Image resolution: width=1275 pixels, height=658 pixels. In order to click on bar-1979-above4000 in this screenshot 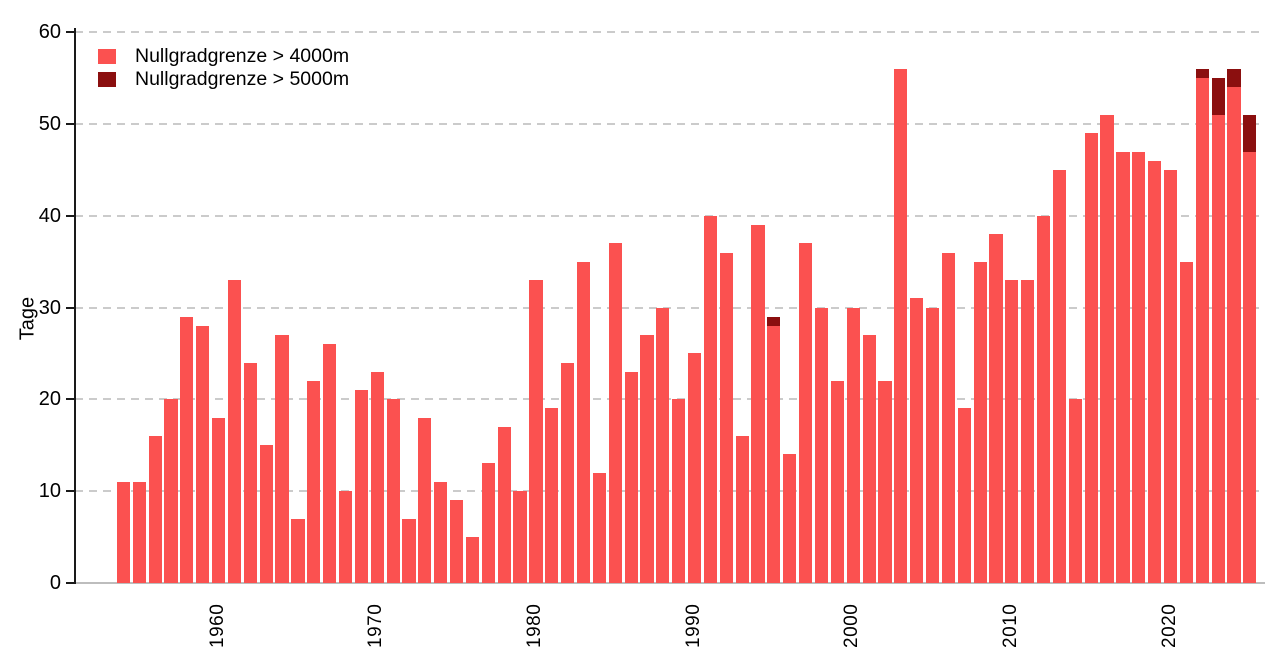, I will do `click(520, 536)`.